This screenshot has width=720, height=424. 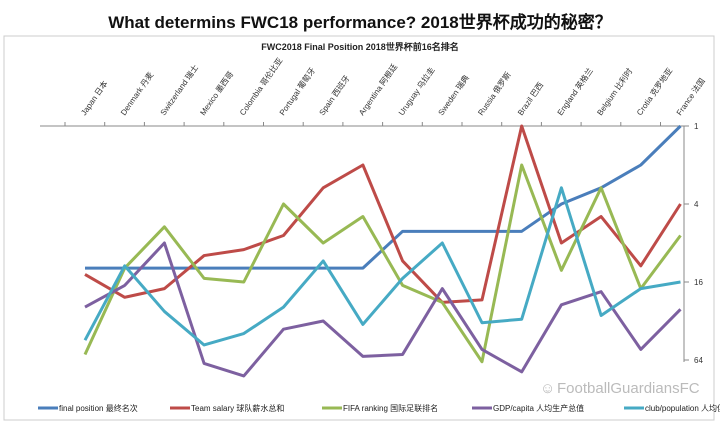 I want to click on watermark-text: FootballGuardiansFC, so click(x=628, y=388).